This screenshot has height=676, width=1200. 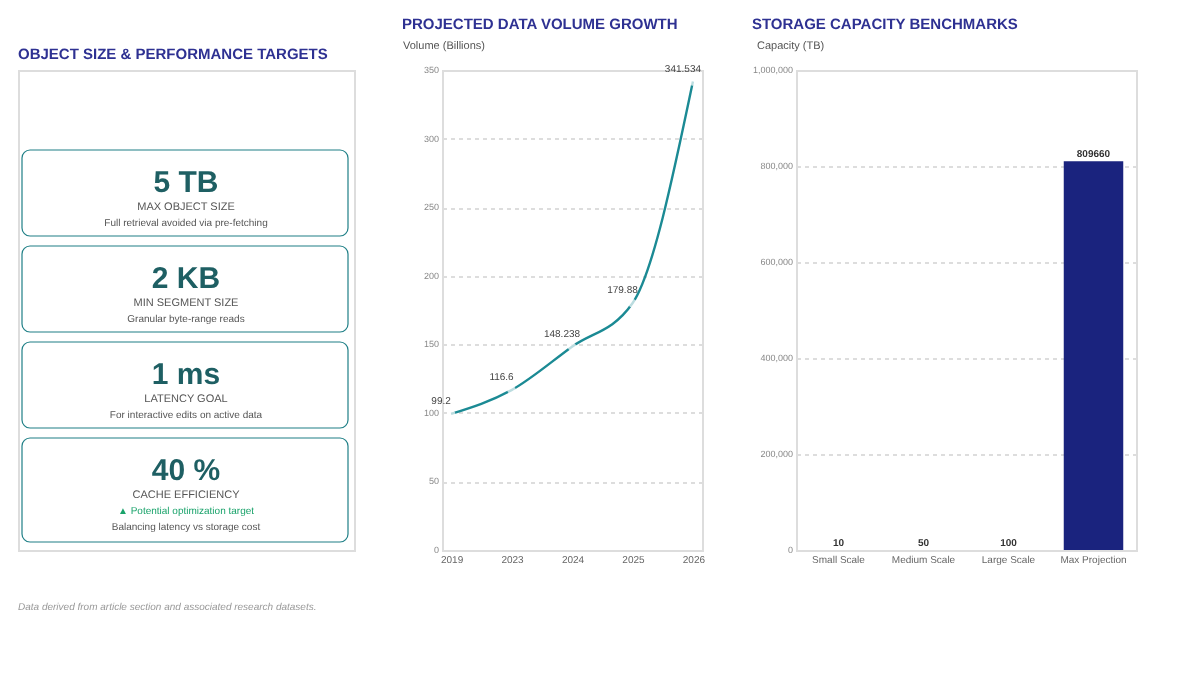 I want to click on text: 40 %, so click(x=186, y=471).